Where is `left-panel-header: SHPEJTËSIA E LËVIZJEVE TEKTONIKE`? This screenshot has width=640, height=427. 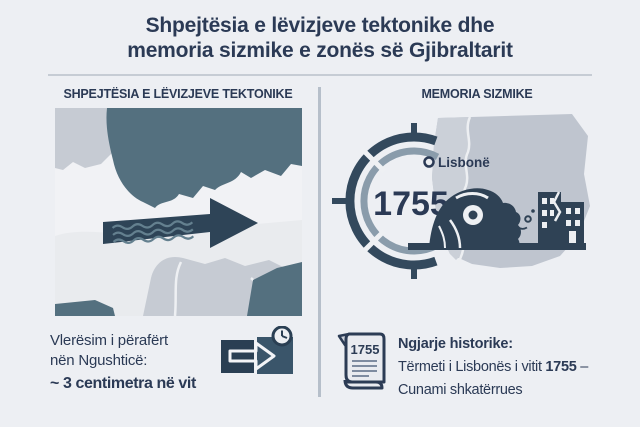
left-panel-header: SHPEJTËSIA E LËVIZJEVE TEKTONIKE is located at coordinates (178, 94).